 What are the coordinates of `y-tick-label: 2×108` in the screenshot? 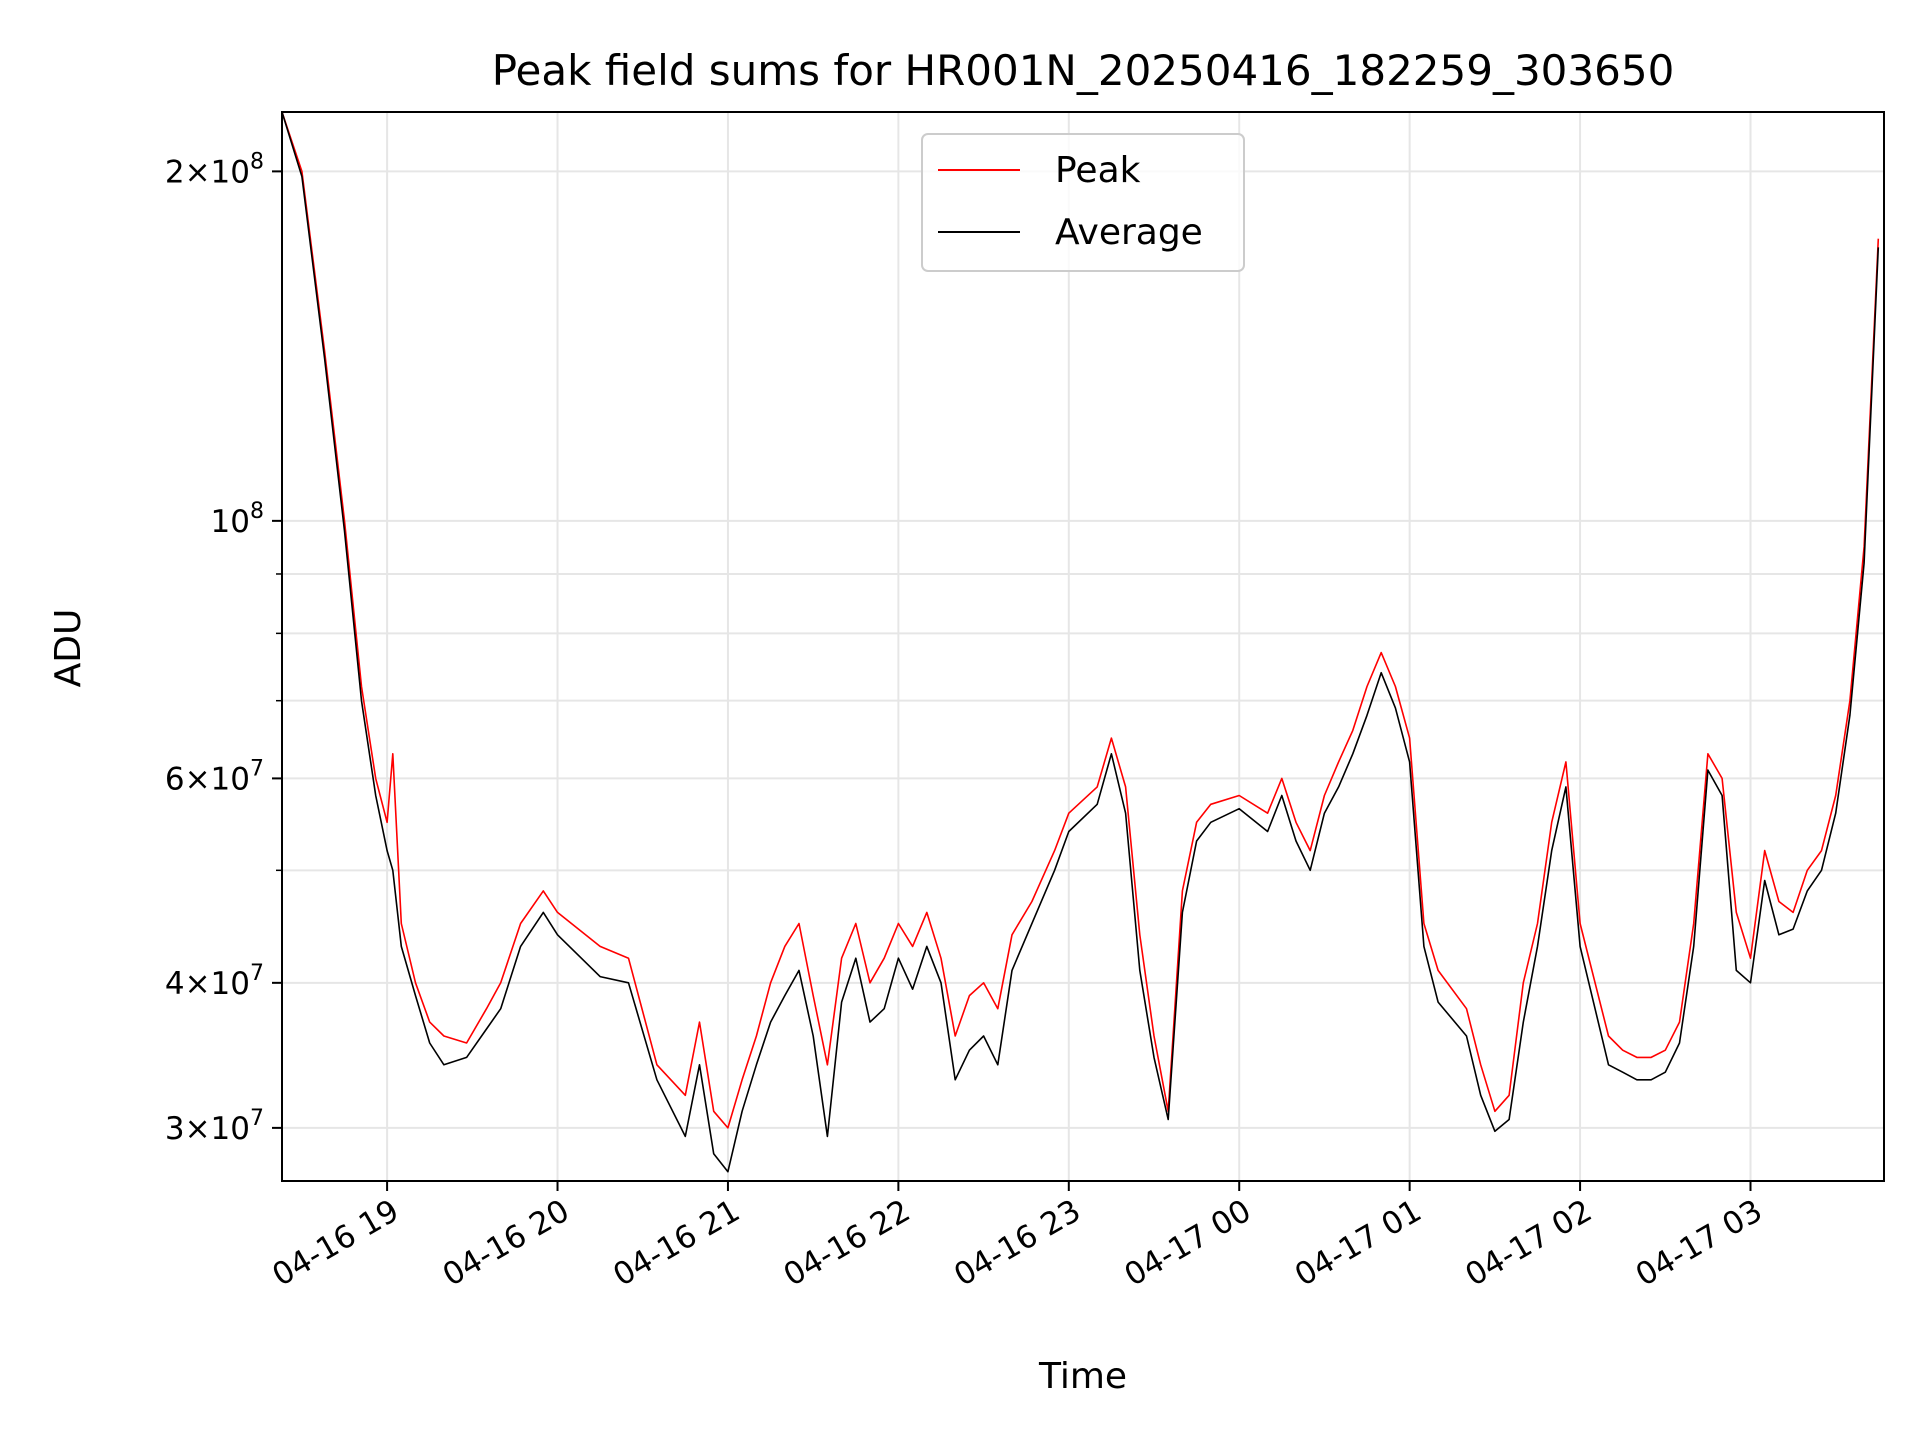 It's located at (214, 169).